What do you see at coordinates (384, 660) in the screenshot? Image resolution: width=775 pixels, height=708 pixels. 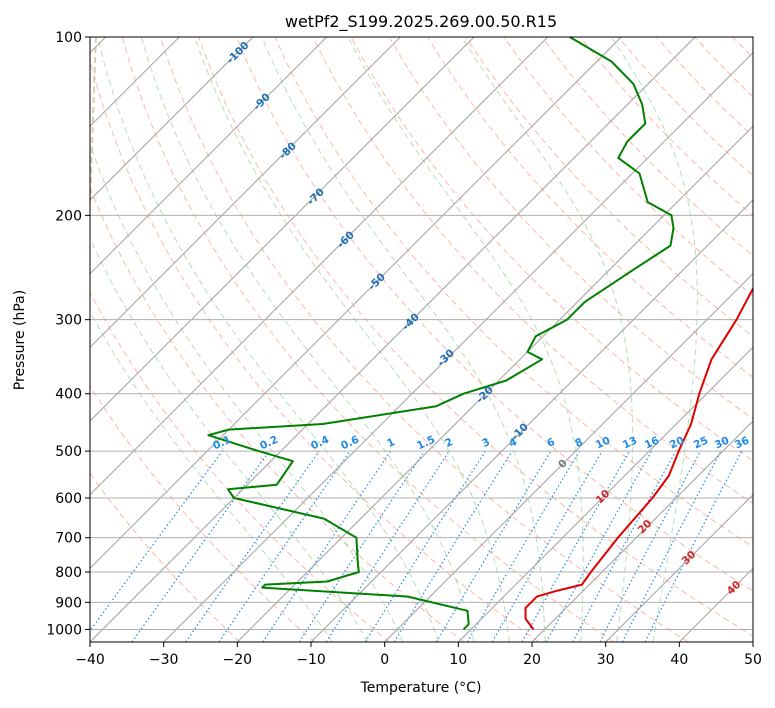 I see `x-tick-label: 0` at bounding box center [384, 660].